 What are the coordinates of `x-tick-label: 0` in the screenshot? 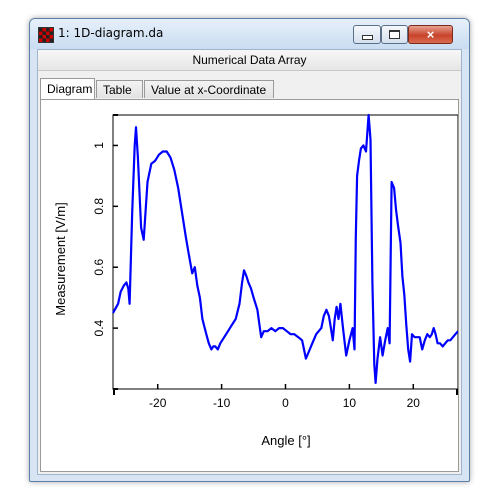 It's located at (285, 403).